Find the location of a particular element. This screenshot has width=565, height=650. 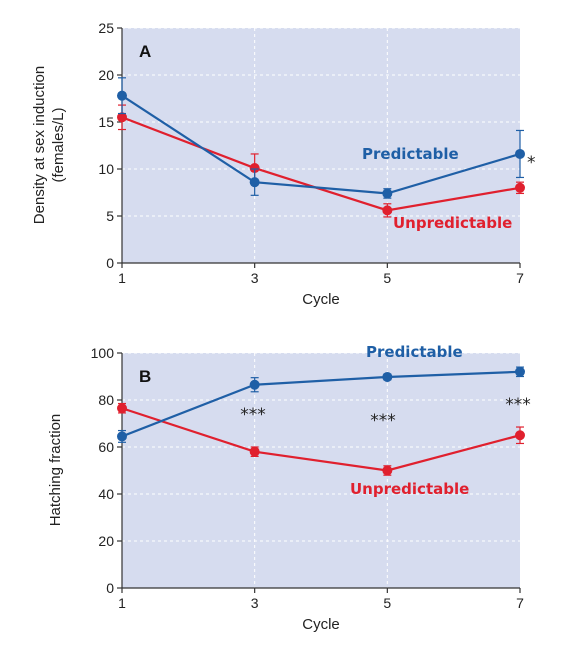

x-tick-label-a-5: 5 is located at coordinates (387, 278).